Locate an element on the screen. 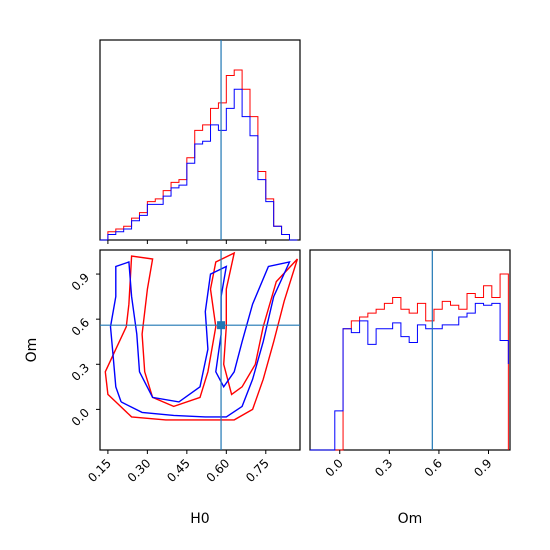 The image size is (550, 550). h0-marginal-frame is located at coordinates (200, 140).